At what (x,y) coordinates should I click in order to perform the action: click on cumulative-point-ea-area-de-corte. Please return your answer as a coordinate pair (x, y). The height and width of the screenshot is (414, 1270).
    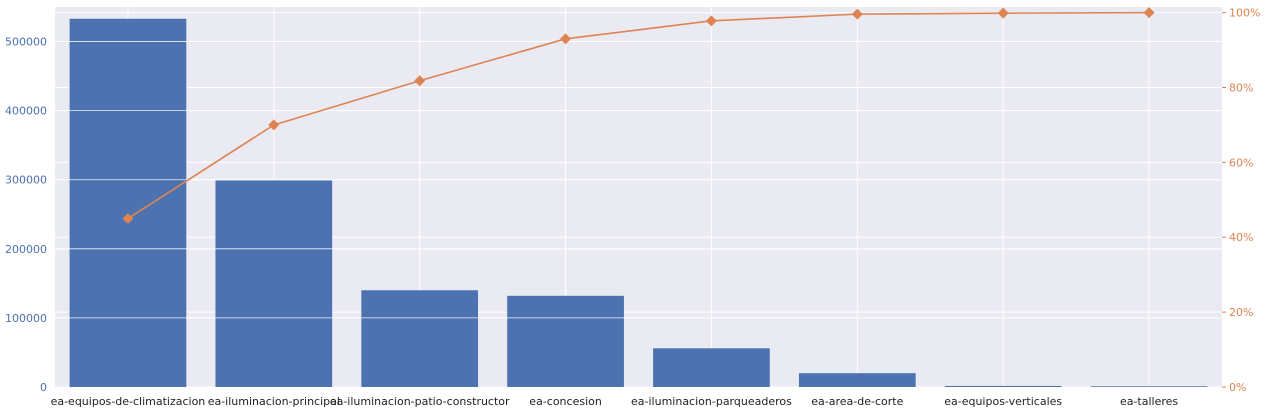
    Looking at the image, I should click on (857, 14).